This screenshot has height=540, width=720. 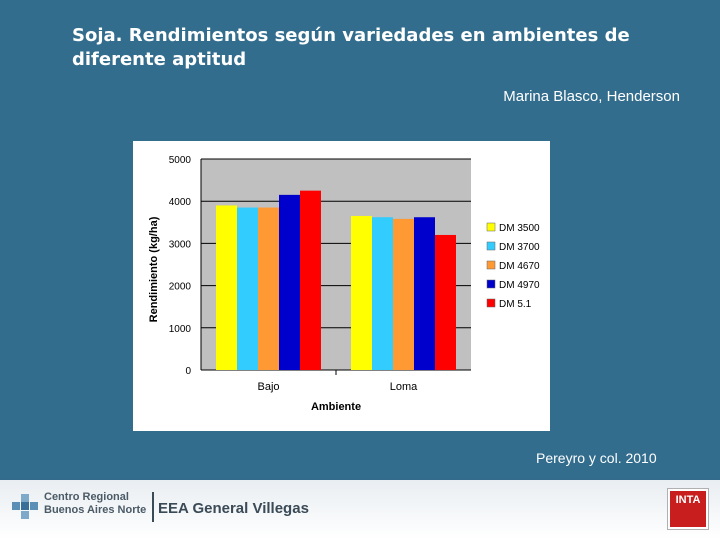 I want to click on y-tick-label: 3000, so click(x=180, y=244).